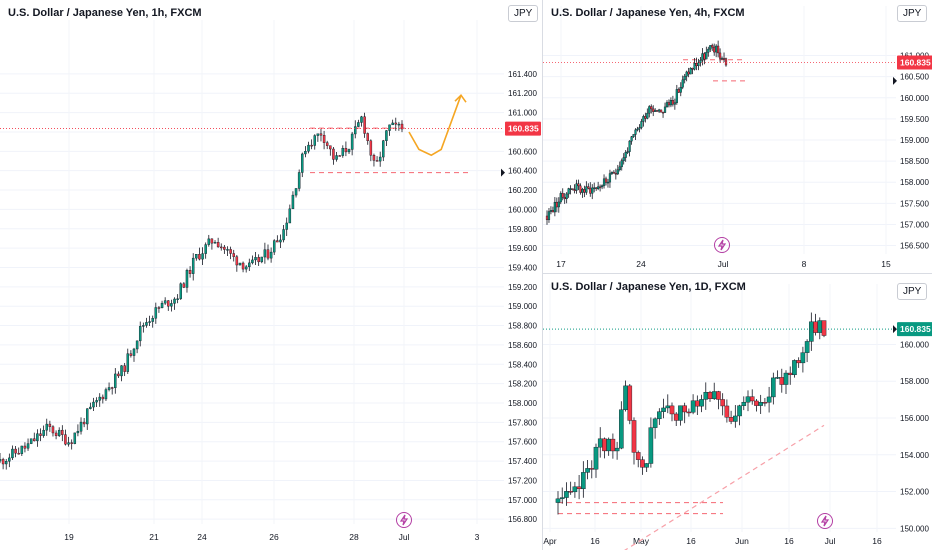 The image size is (932, 550). I want to click on x-tick-label: 16, so click(691, 541).